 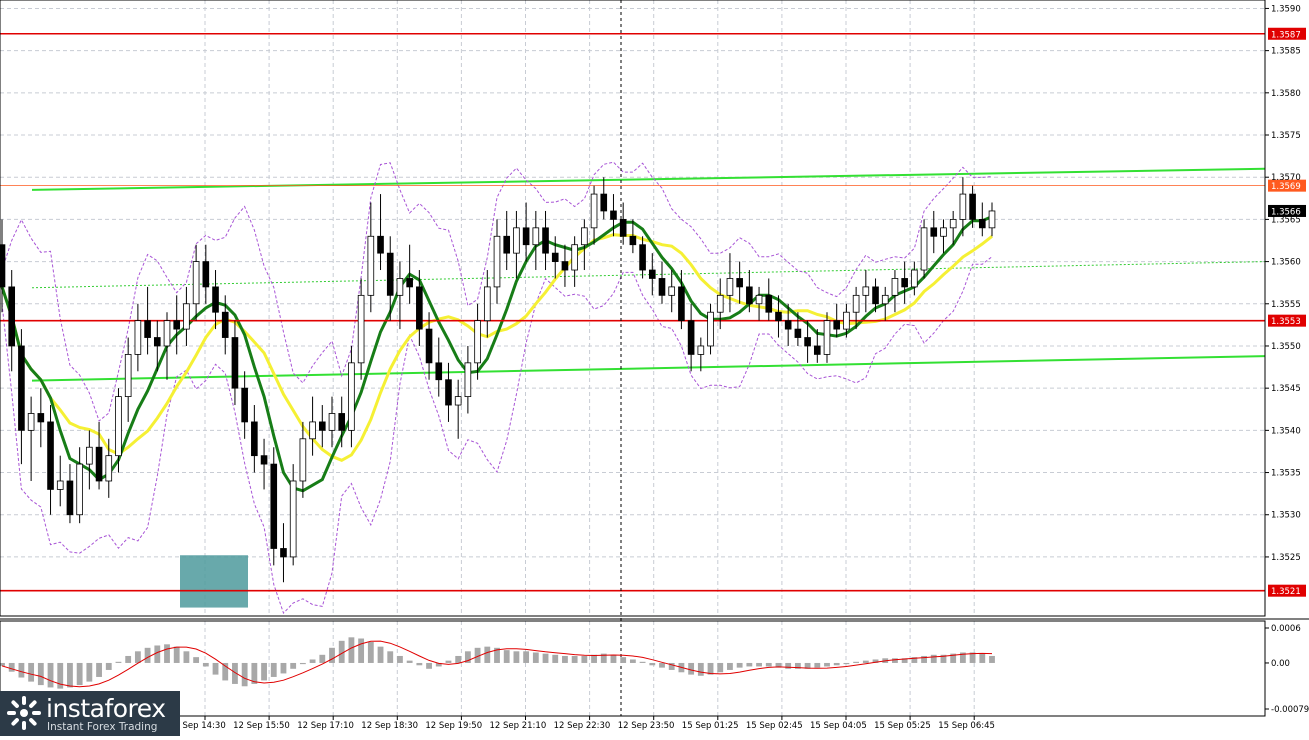 I want to click on time-tick-label: 12 Sep 21:10, so click(x=518, y=726).